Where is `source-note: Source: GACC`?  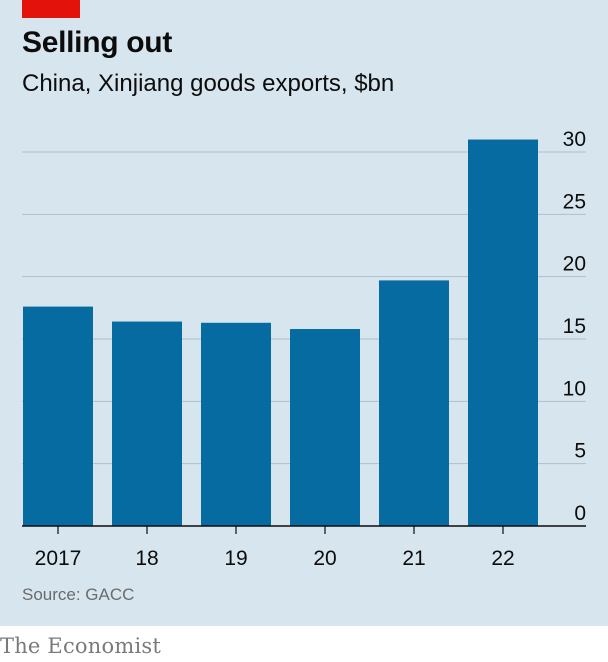
source-note: Source: GACC is located at coordinates (78, 594).